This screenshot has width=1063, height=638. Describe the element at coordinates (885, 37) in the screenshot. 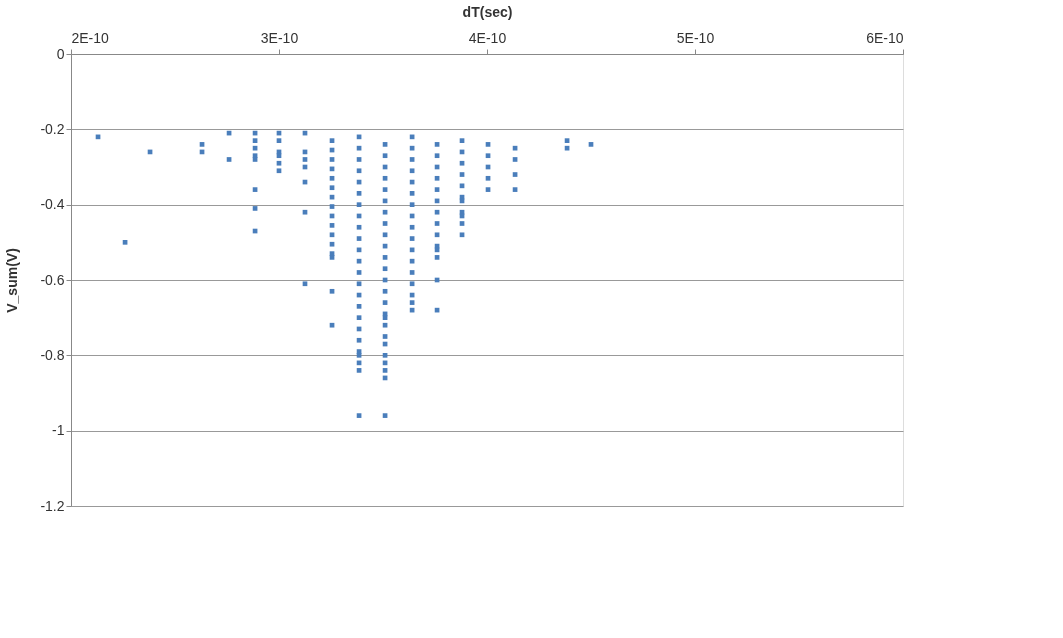

I see `x-tick-label: 6E-10` at that location.